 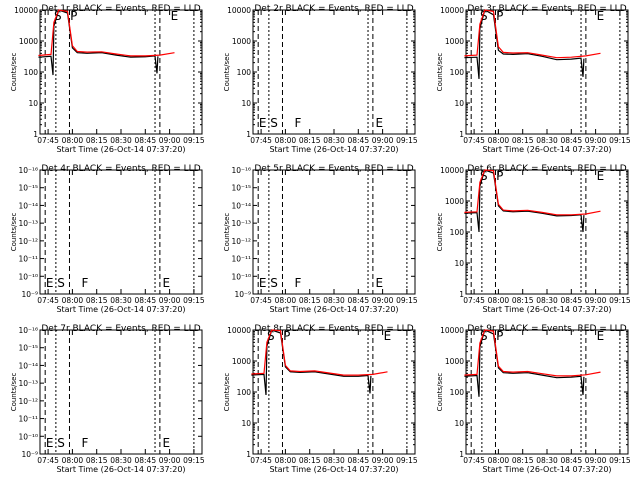 What do you see at coordinates (546, 329) in the screenshot?
I see `panel-title: Det 9r BLACK = Events, RED = LLD` at bounding box center [546, 329].